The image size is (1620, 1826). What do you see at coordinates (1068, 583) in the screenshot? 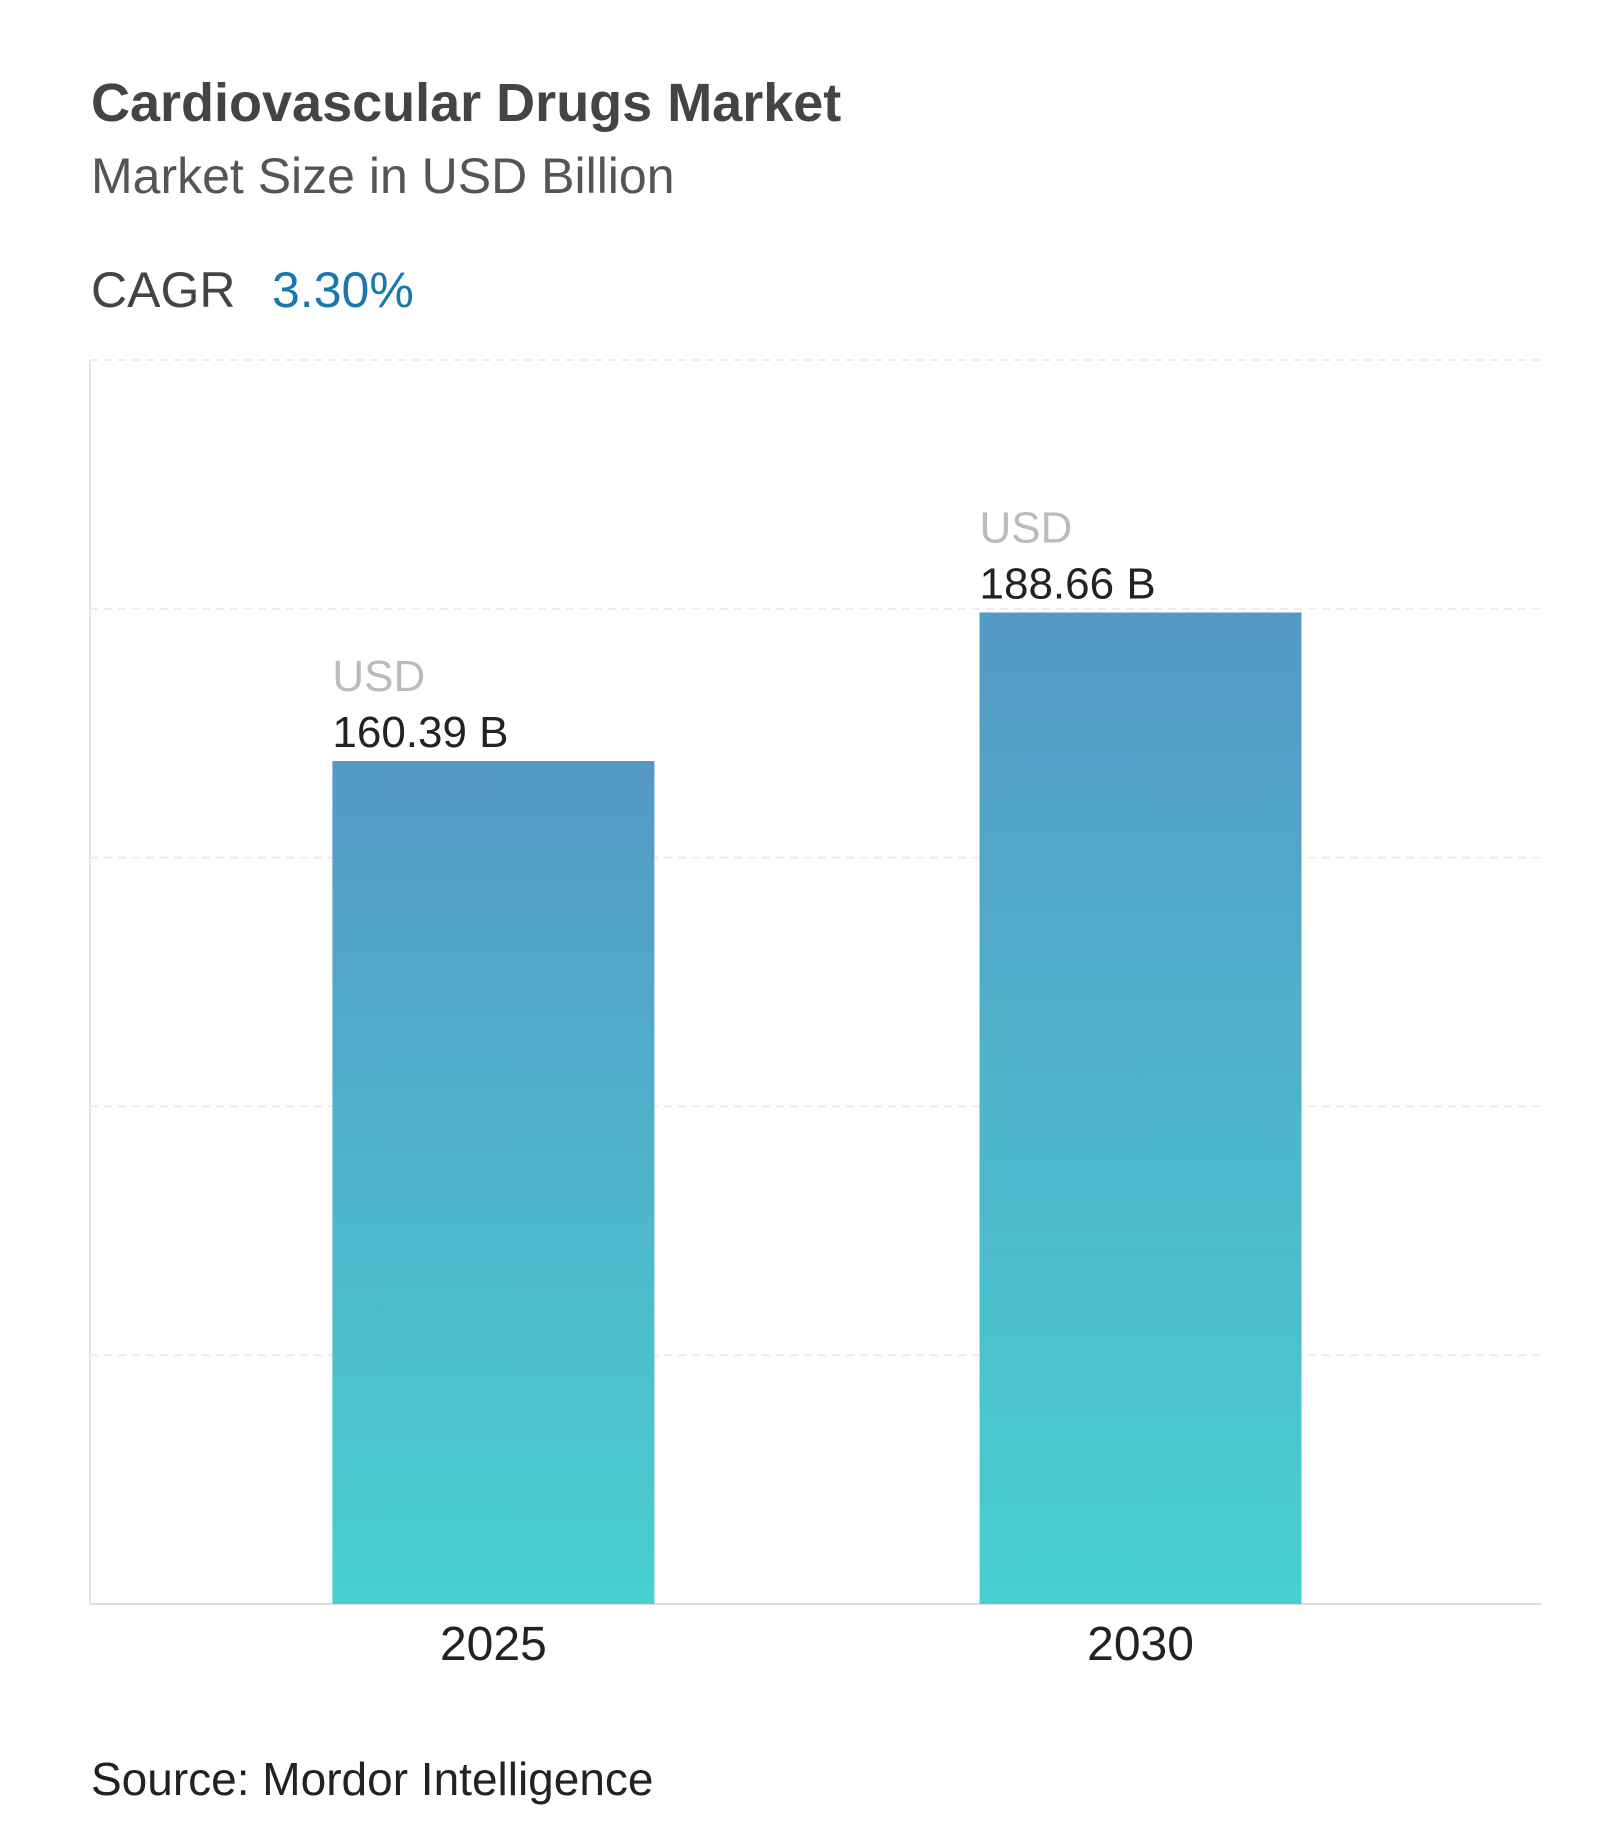
I see `value-label: 188.66 B` at bounding box center [1068, 583].